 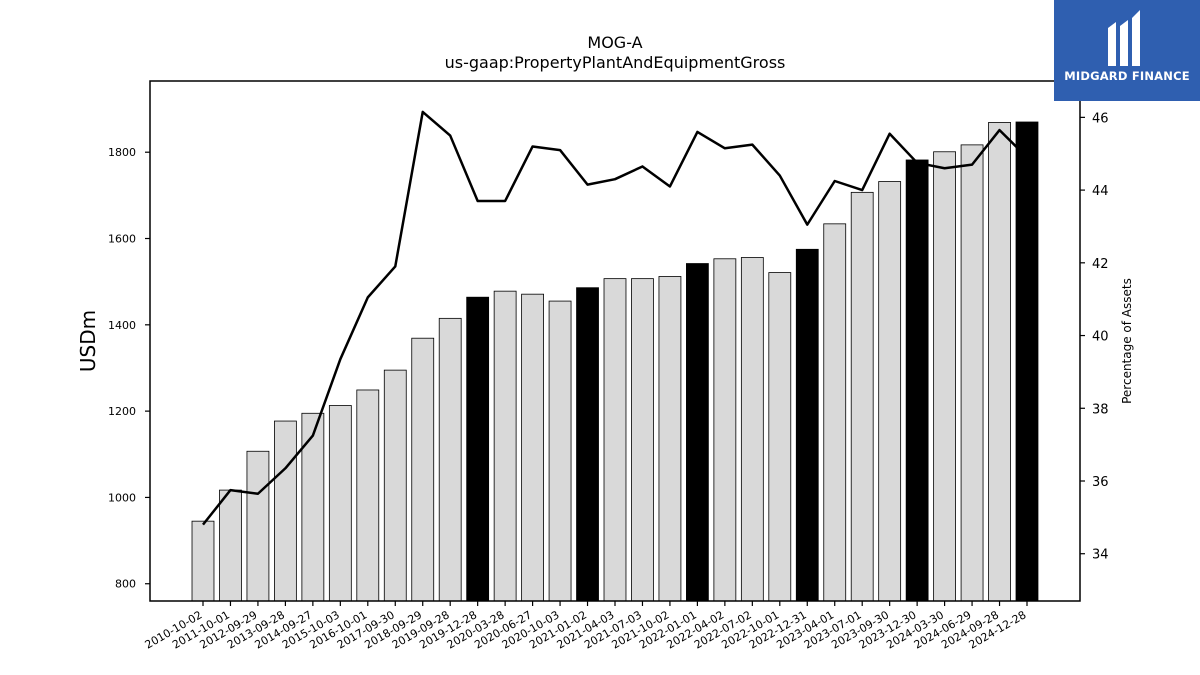 I want to click on chart-subtitle: us-gaap:PropertyPlantAndEquipmentGross, so click(x=615, y=62).